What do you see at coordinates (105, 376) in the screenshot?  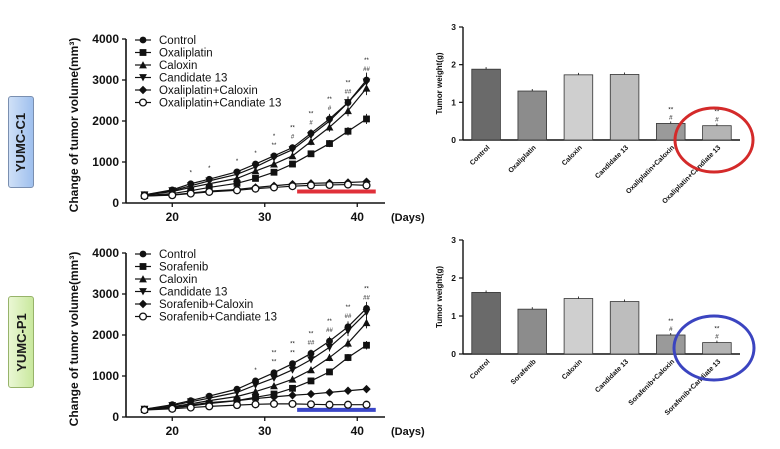 I see `growth-bottom-y-tick-label: 1000` at bounding box center [105, 376].